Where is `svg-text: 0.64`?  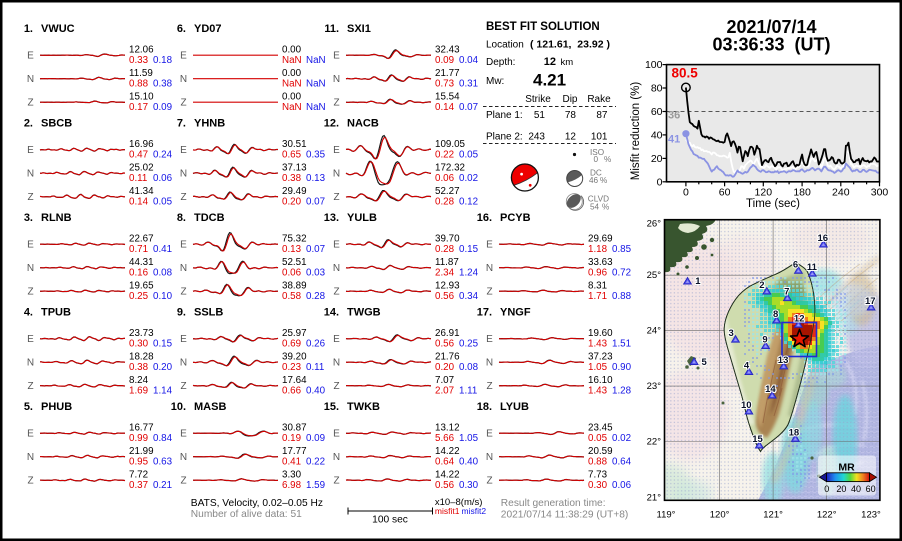 svg-text: 0.64 is located at coordinates (445, 461).